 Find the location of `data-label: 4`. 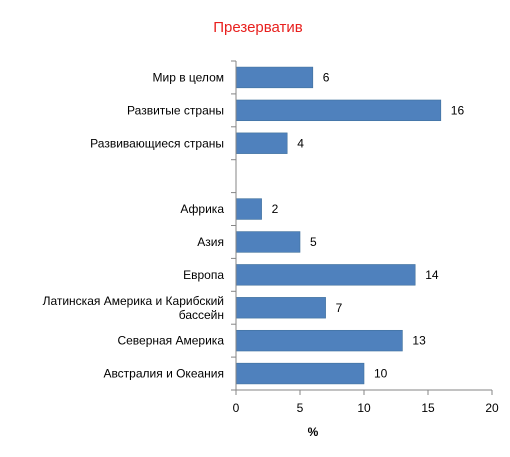

data-label: 4 is located at coordinates (300, 143).